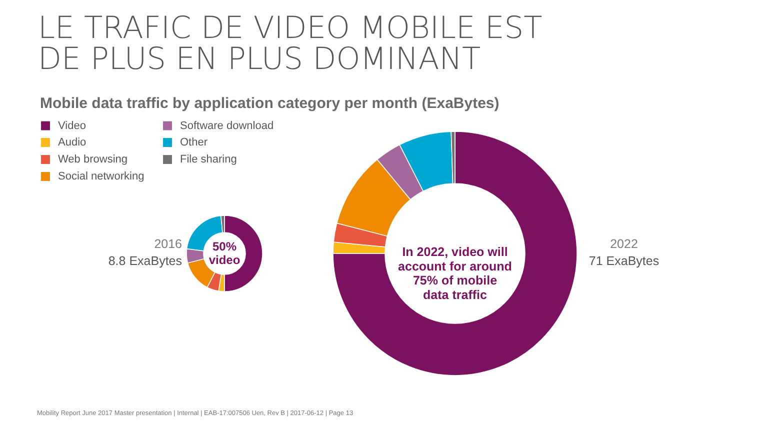 Image resolution: width=757 pixels, height=425 pixels. What do you see at coordinates (93, 160) in the screenshot?
I see `legend-label: Web browsing` at bounding box center [93, 160].